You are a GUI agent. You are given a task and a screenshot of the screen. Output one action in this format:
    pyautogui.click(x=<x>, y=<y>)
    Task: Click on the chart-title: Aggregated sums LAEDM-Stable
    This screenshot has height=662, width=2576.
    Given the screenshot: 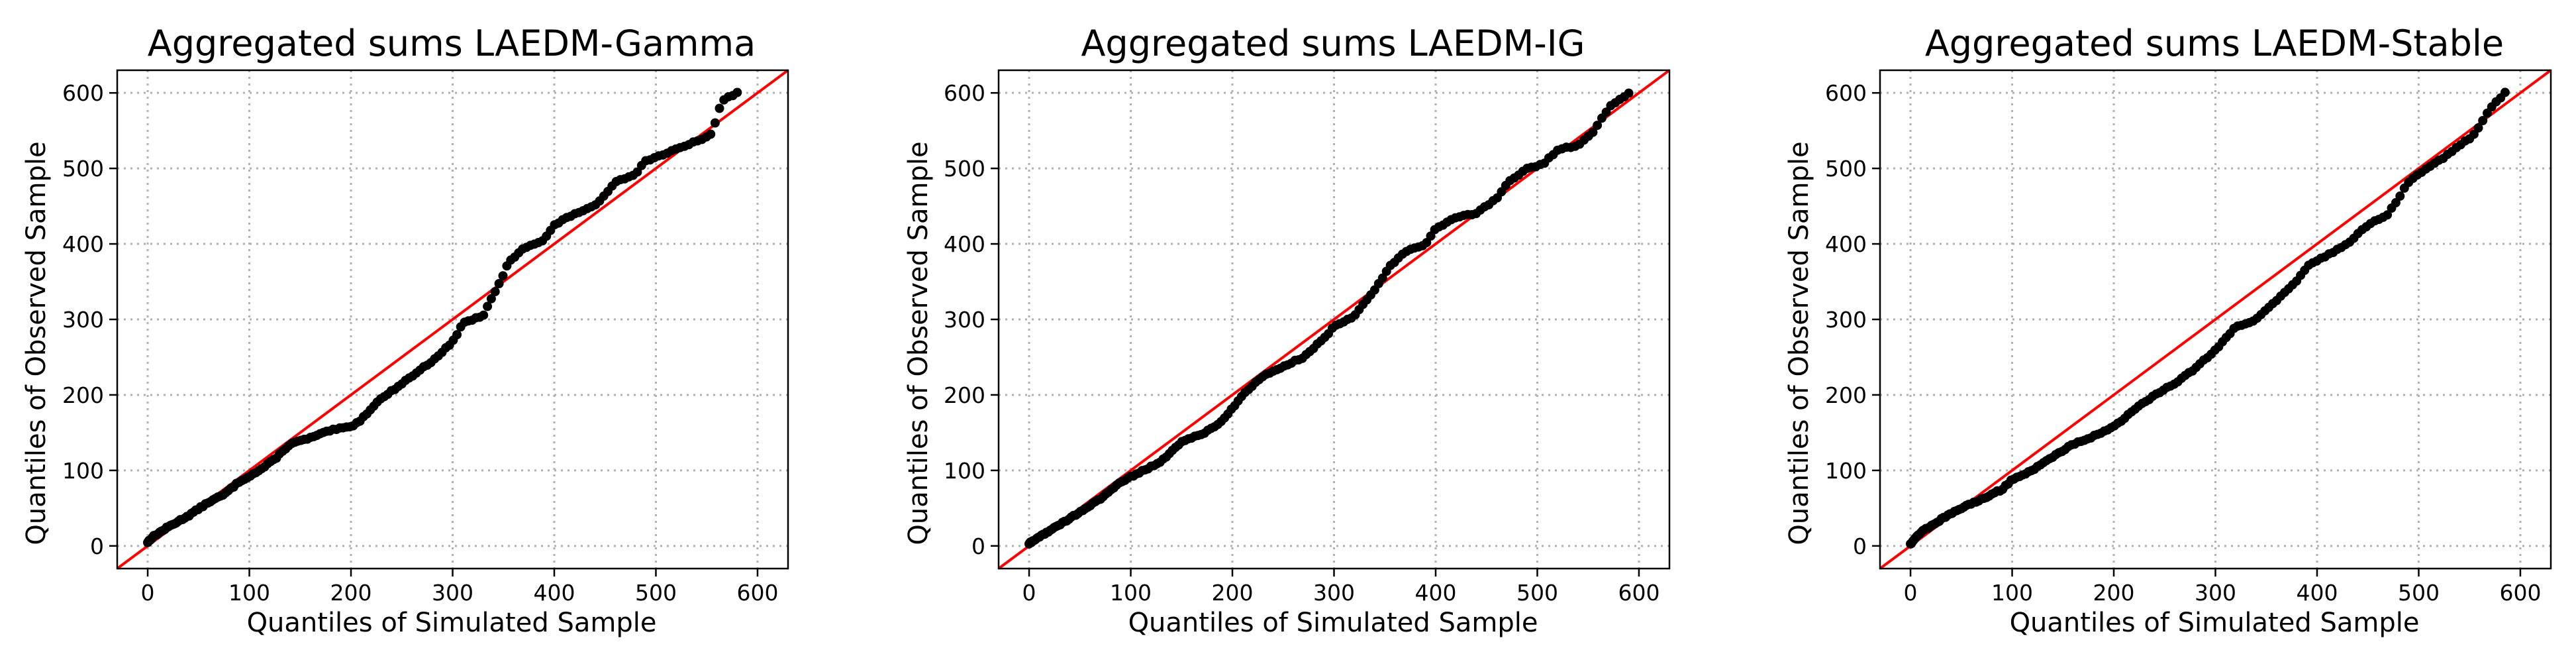 What is the action you would take?
    pyautogui.click(x=2214, y=43)
    